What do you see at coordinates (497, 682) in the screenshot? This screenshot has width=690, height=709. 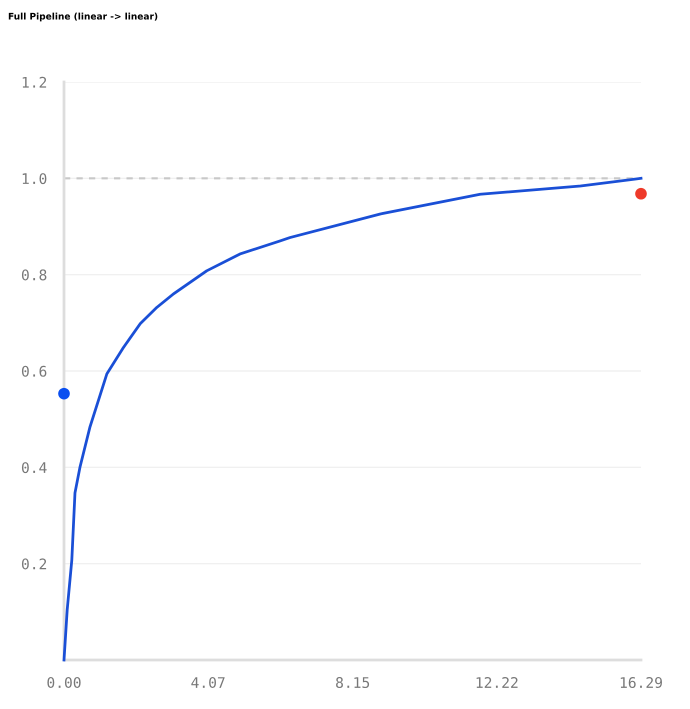 I see `x-tick-label: 12.22` at bounding box center [497, 682].